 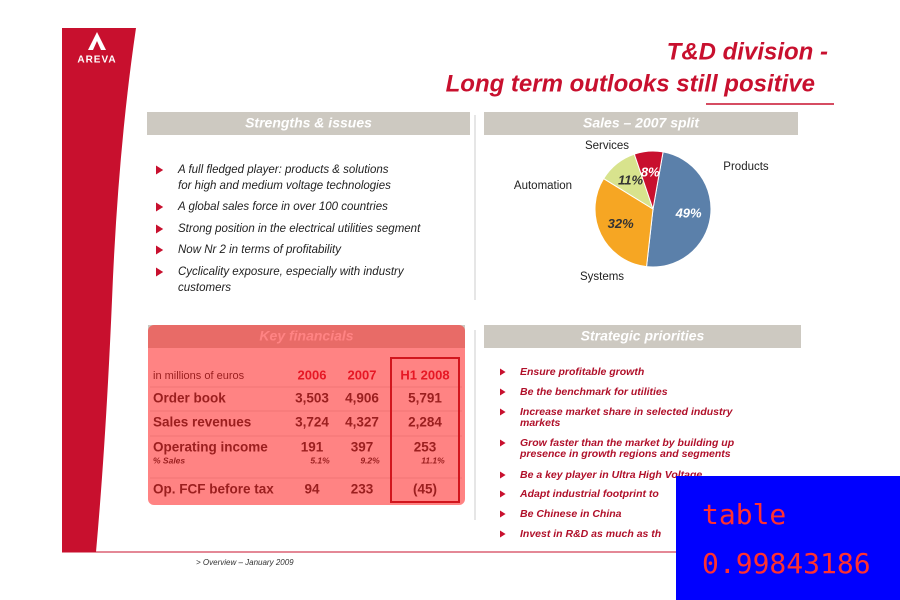 I want to click on title-line: T&D division -, so click(x=747, y=51).